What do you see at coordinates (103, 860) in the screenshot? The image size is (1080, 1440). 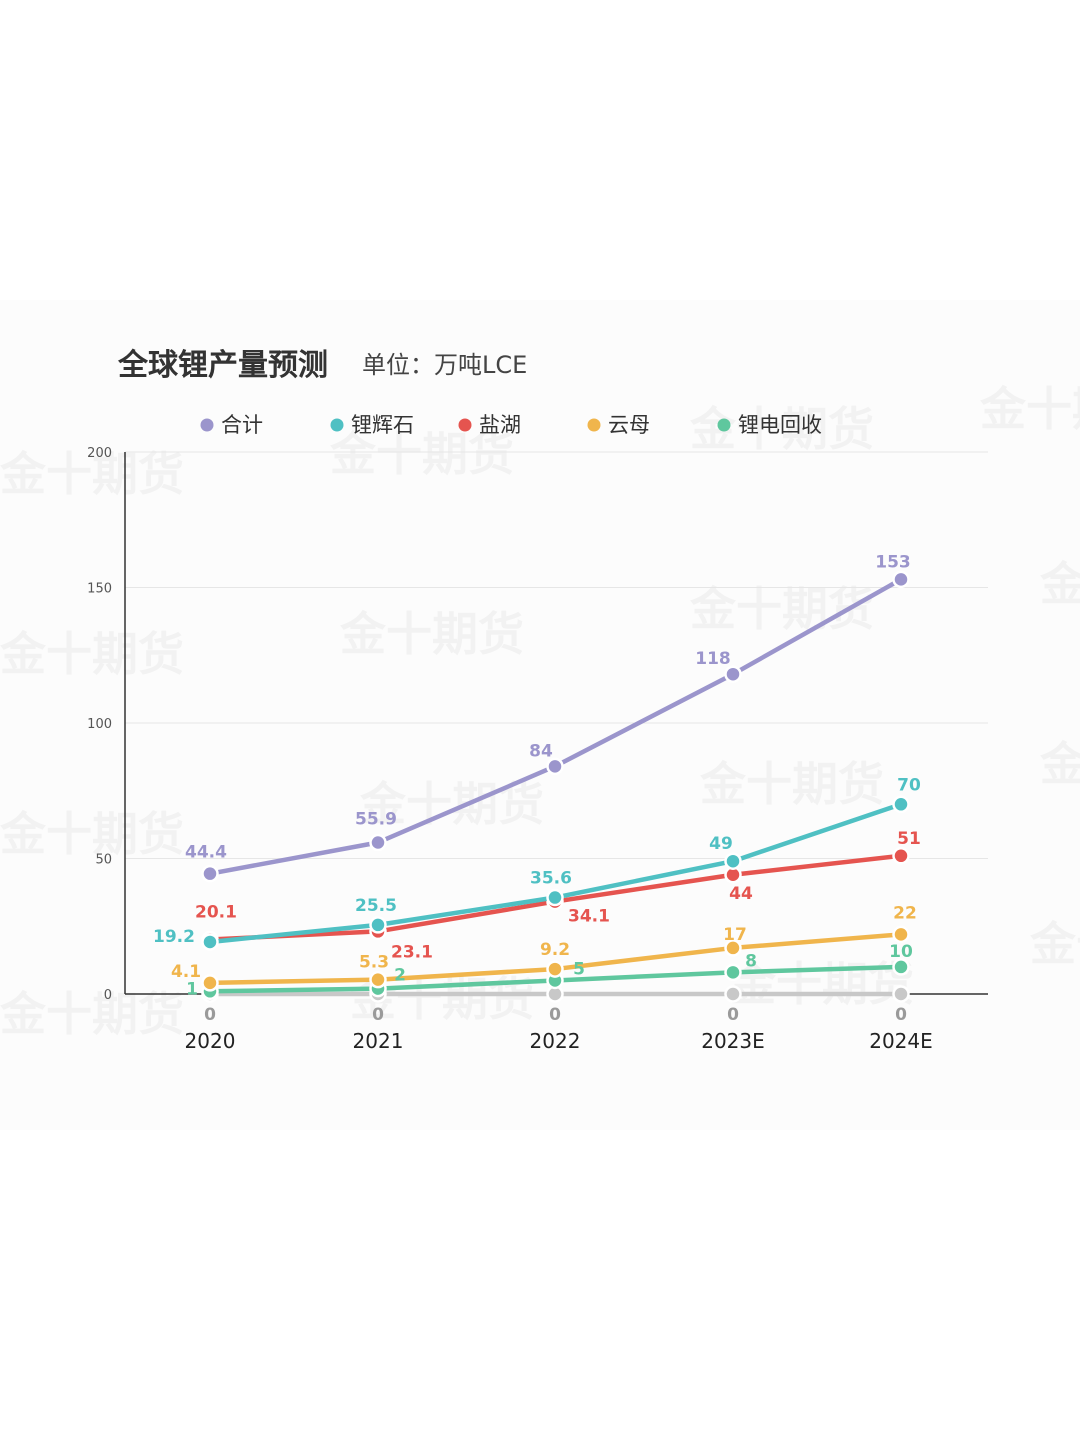 I see `y-tick-label: 50` at bounding box center [103, 860].